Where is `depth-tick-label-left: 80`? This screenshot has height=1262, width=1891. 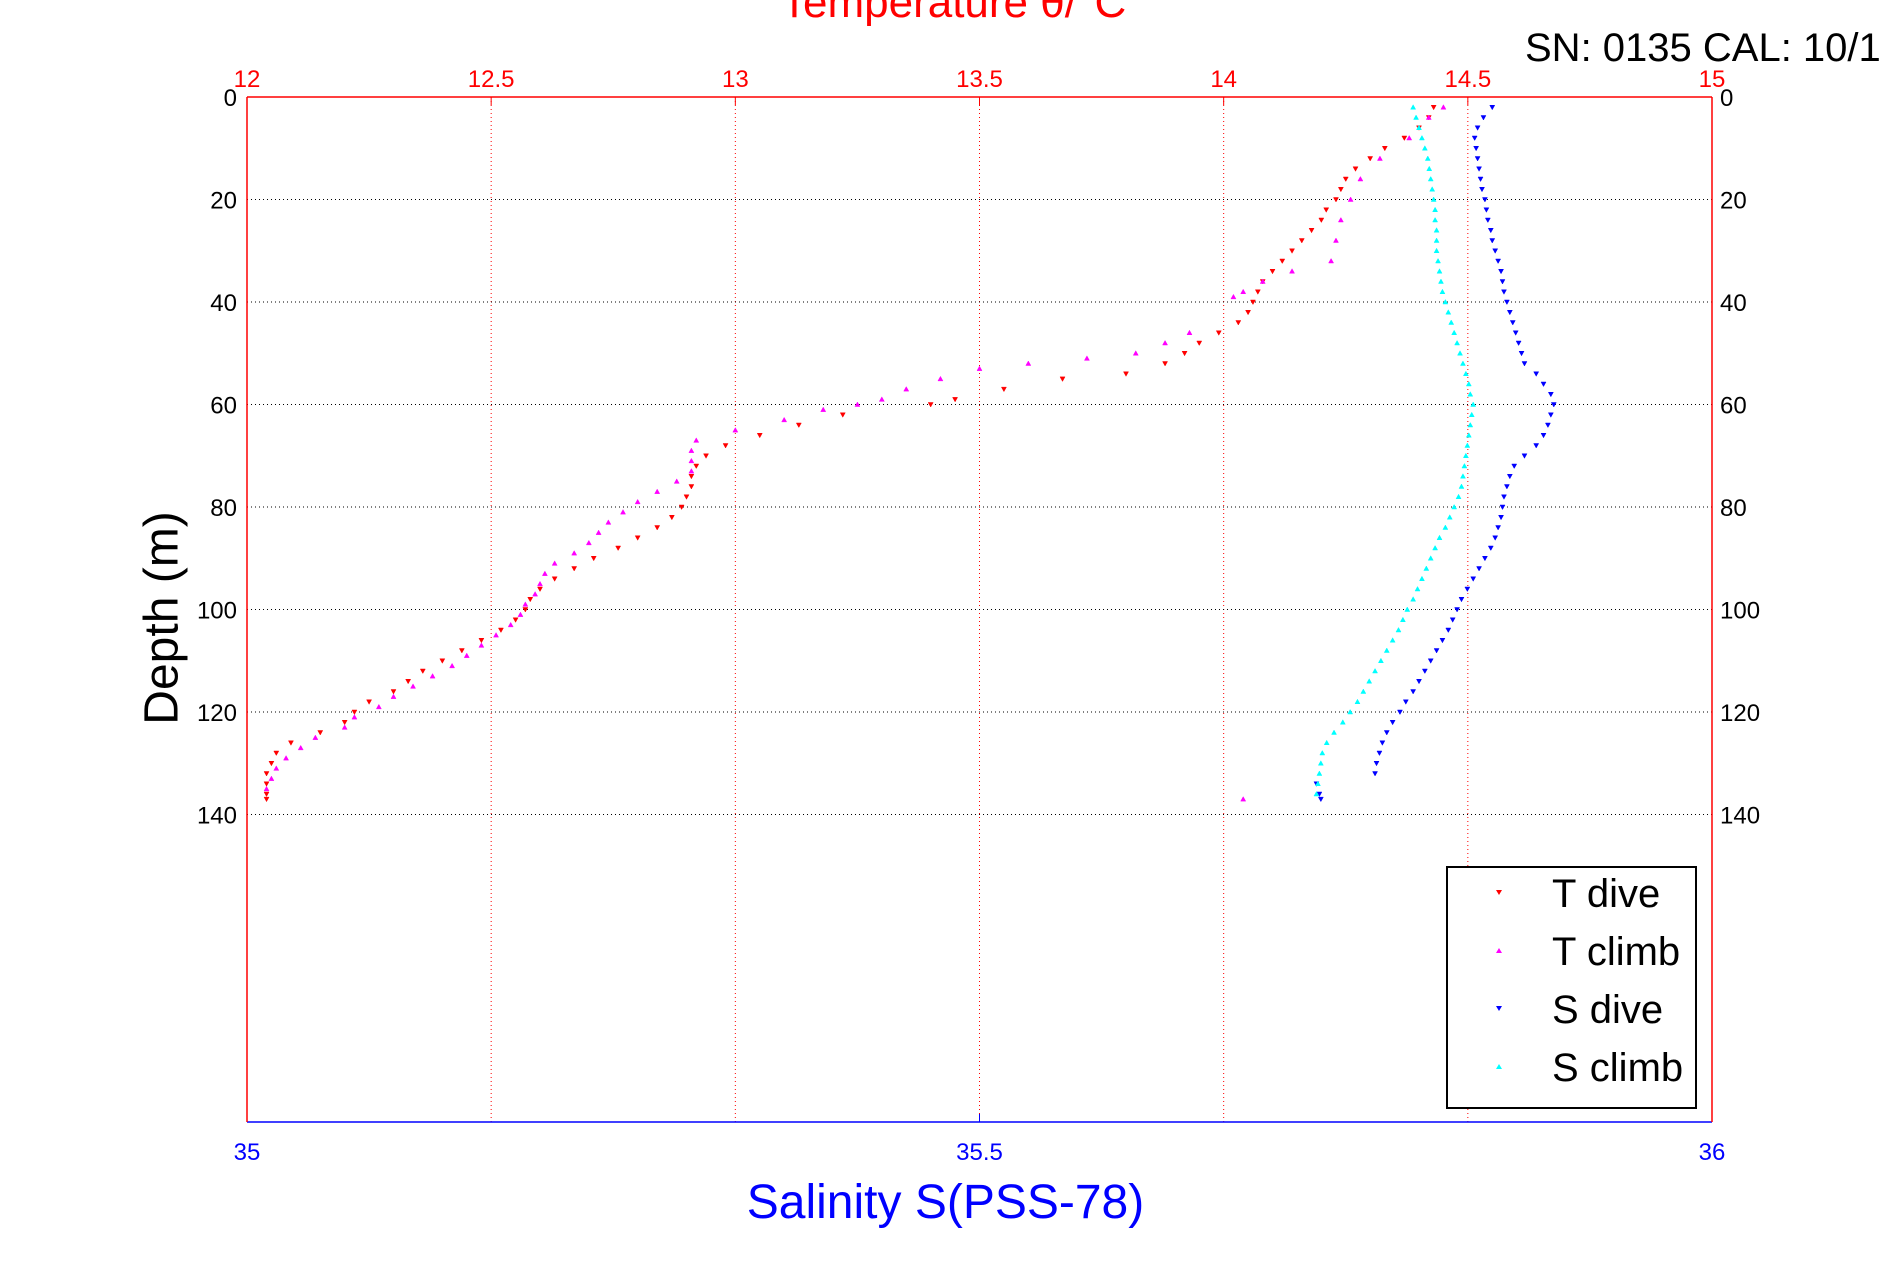 depth-tick-label-left: 80 is located at coordinates (223, 508).